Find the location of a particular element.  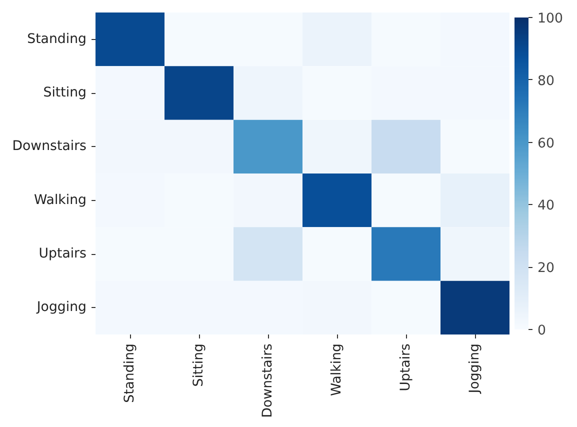

x-tick-label: Standing is located at coordinates (130, 373).